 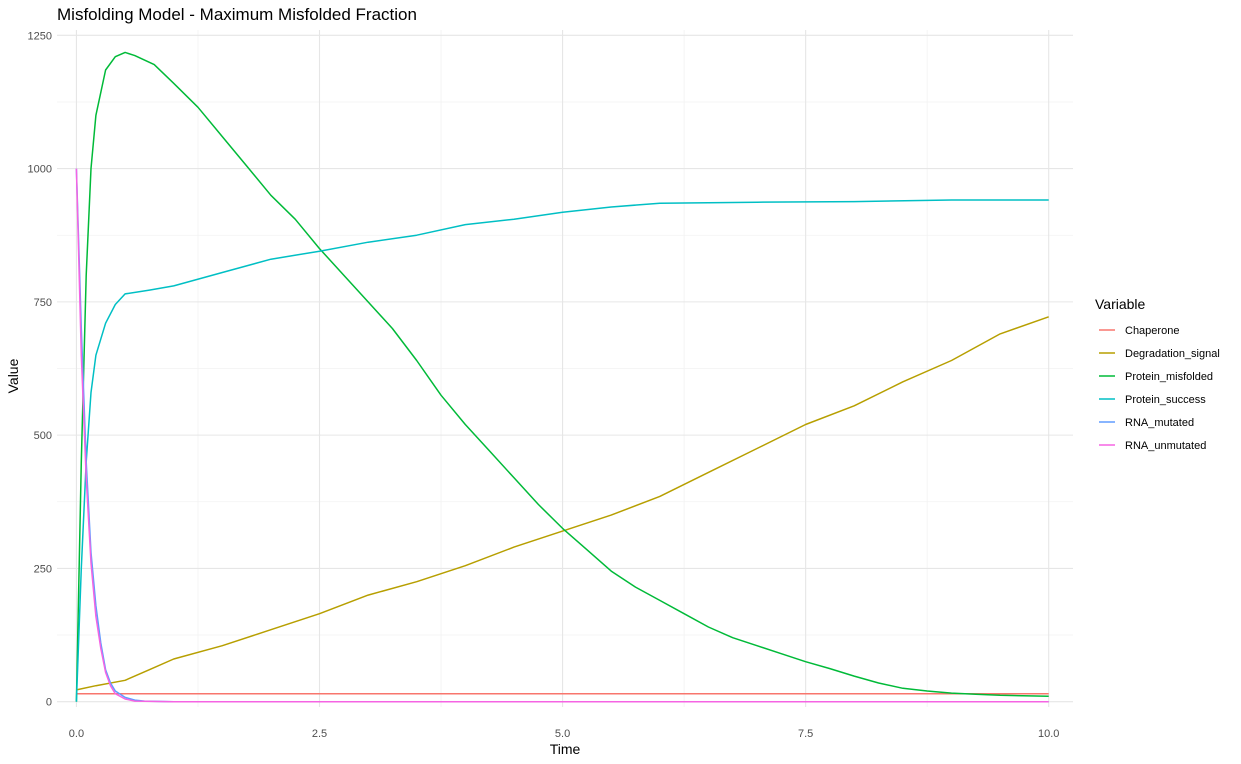 What do you see at coordinates (1159, 423) in the screenshot?
I see `legend-label-rna-mutated: RNA_mutated` at bounding box center [1159, 423].